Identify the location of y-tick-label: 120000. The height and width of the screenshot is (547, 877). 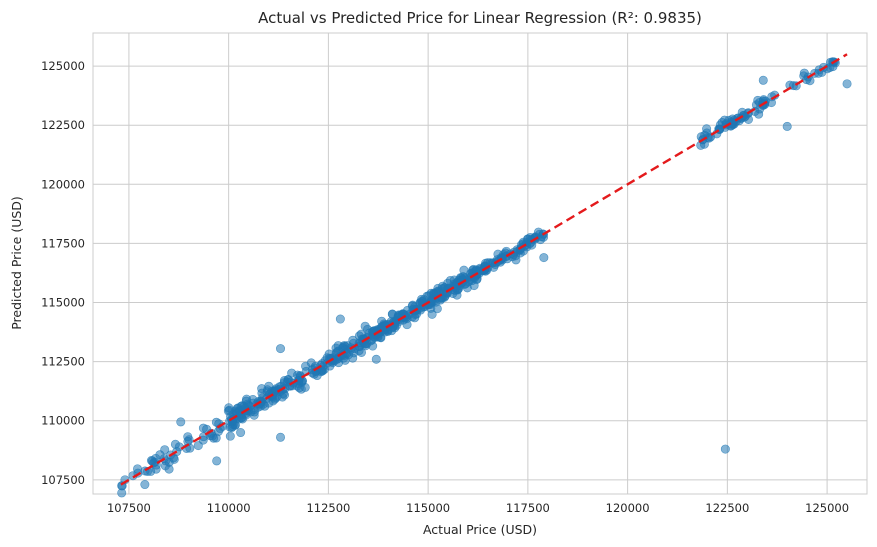
(63, 184).